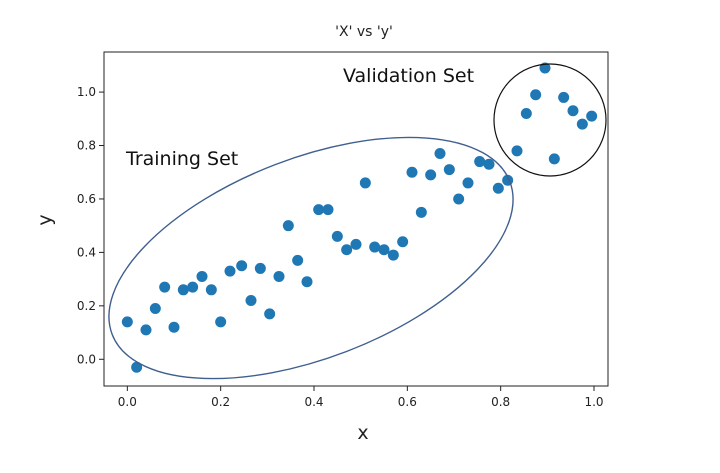 Image resolution: width=720 pixels, height=473 pixels. What do you see at coordinates (181, 159) in the screenshot?
I see `training-set-label: Training Set` at bounding box center [181, 159].